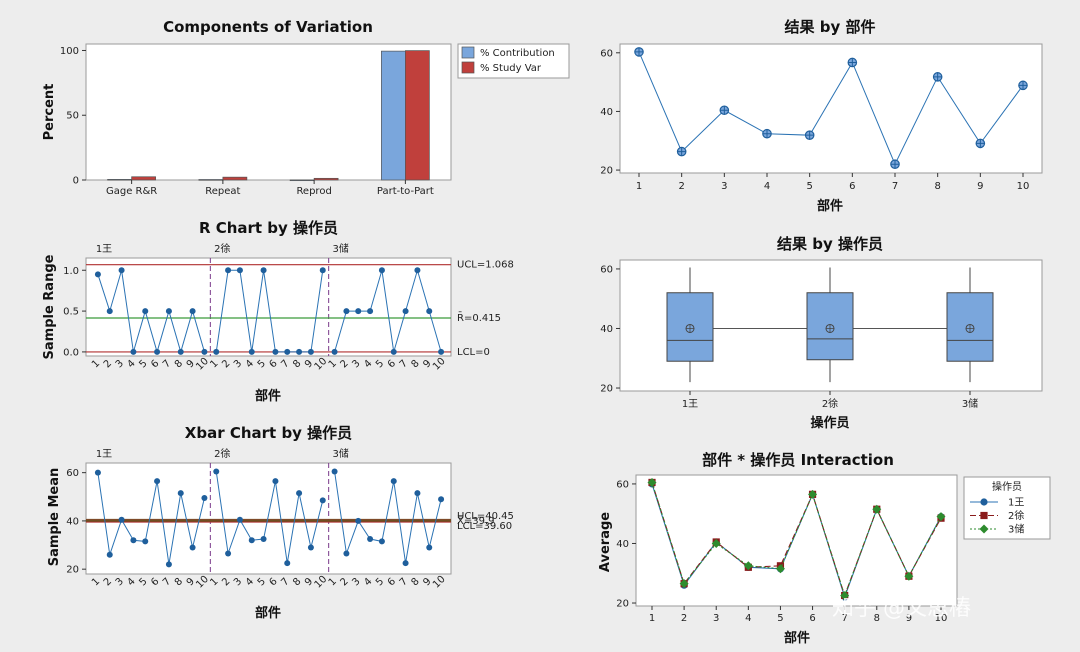 Image resolution: width=1080 pixels, height=652 pixels. Describe the element at coordinates (812, 618) in the screenshot. I see `interaction-x-tick-label: 6` at that location.